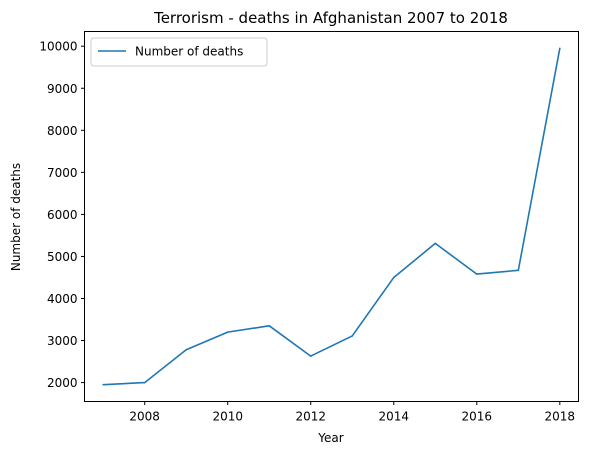  I want to click on x-axis: 2008 2010 2012 2014 2016 2018, so click(352, 412).